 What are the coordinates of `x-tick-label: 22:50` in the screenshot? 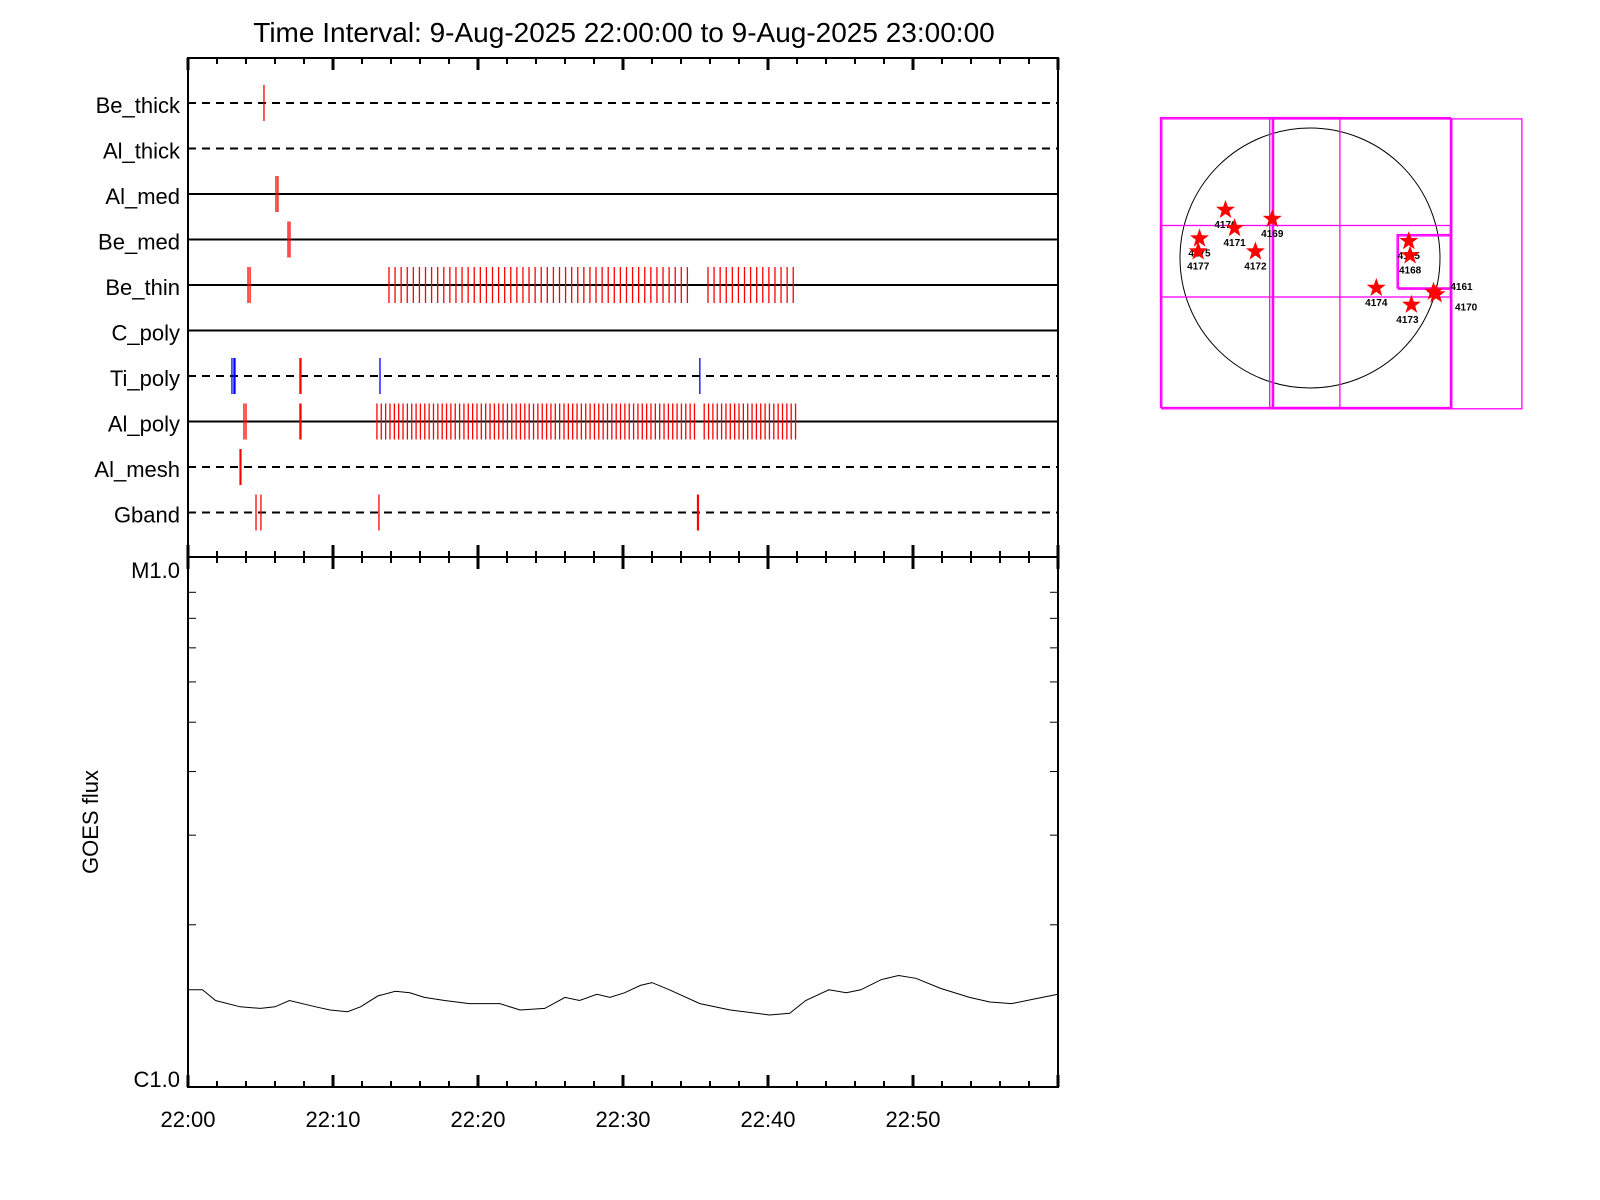 It's located at (912, 1119).